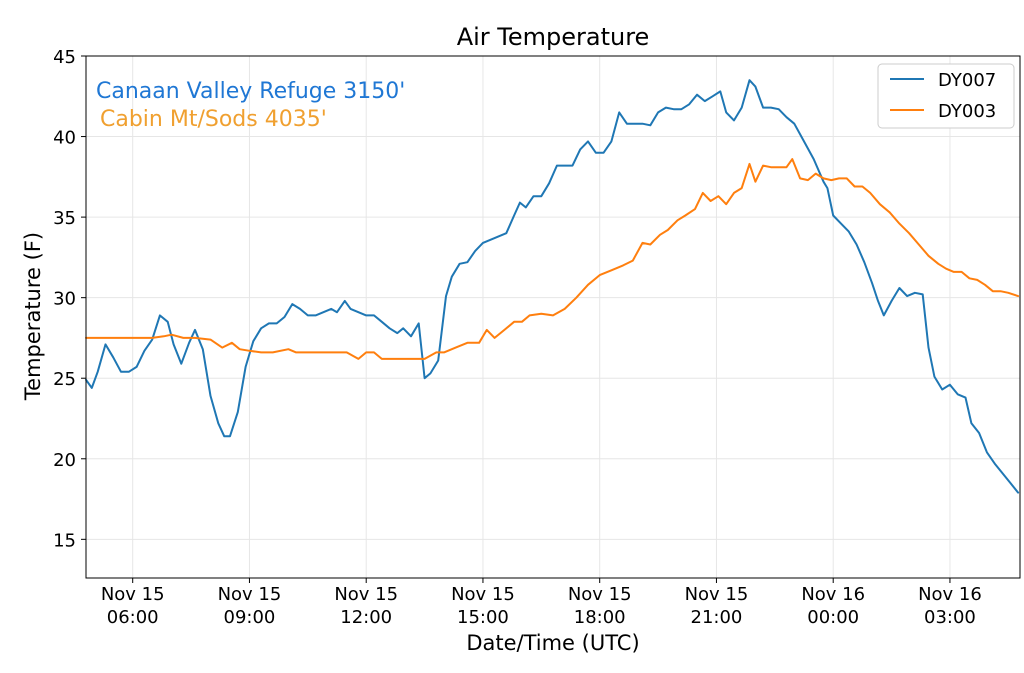 This screenshot has width=1024, height=673. Describe the element at coordinates (213, 119) in the screenshot. I see `station-annotation-cabin-mt: Cabin Mt/Sods 4035'` at that location.